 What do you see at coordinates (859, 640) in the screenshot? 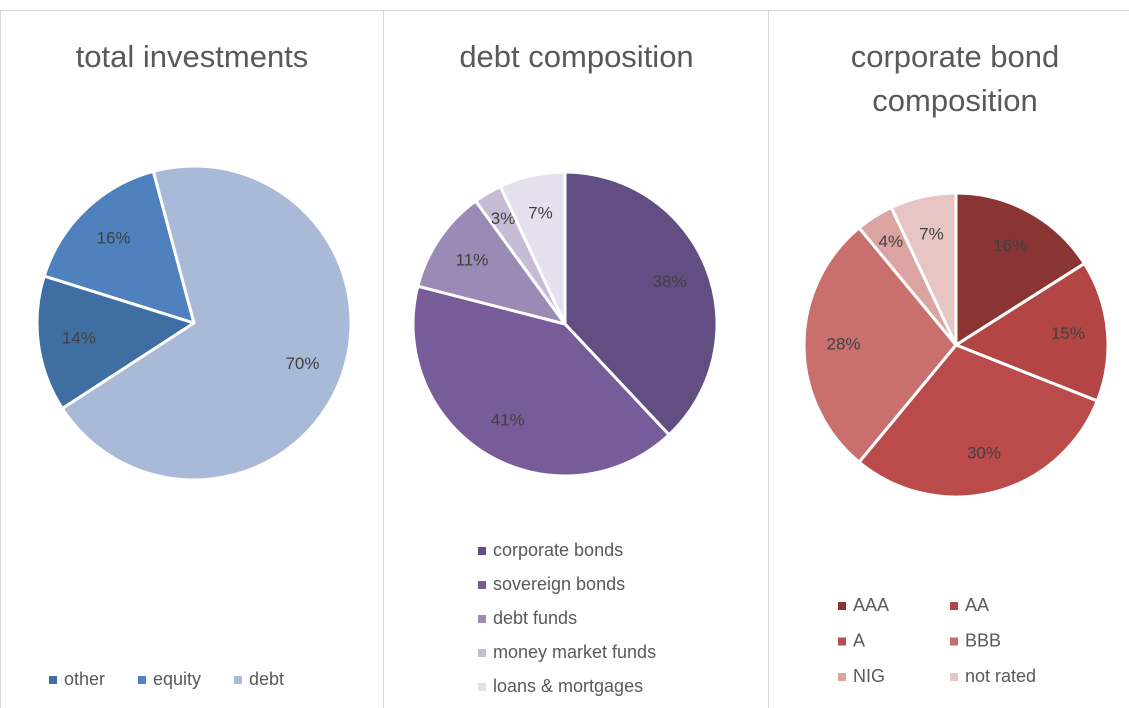
I see `legend-label: A` at bounding box center [859, 640].